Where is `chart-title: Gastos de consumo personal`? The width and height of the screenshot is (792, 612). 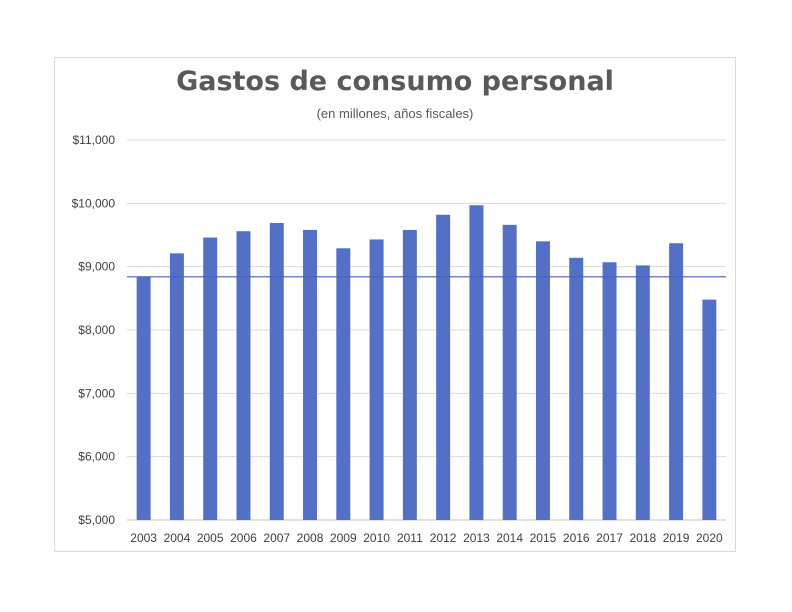
chart-title: Gastos de consumo personal is located at coordinates (395, 81).